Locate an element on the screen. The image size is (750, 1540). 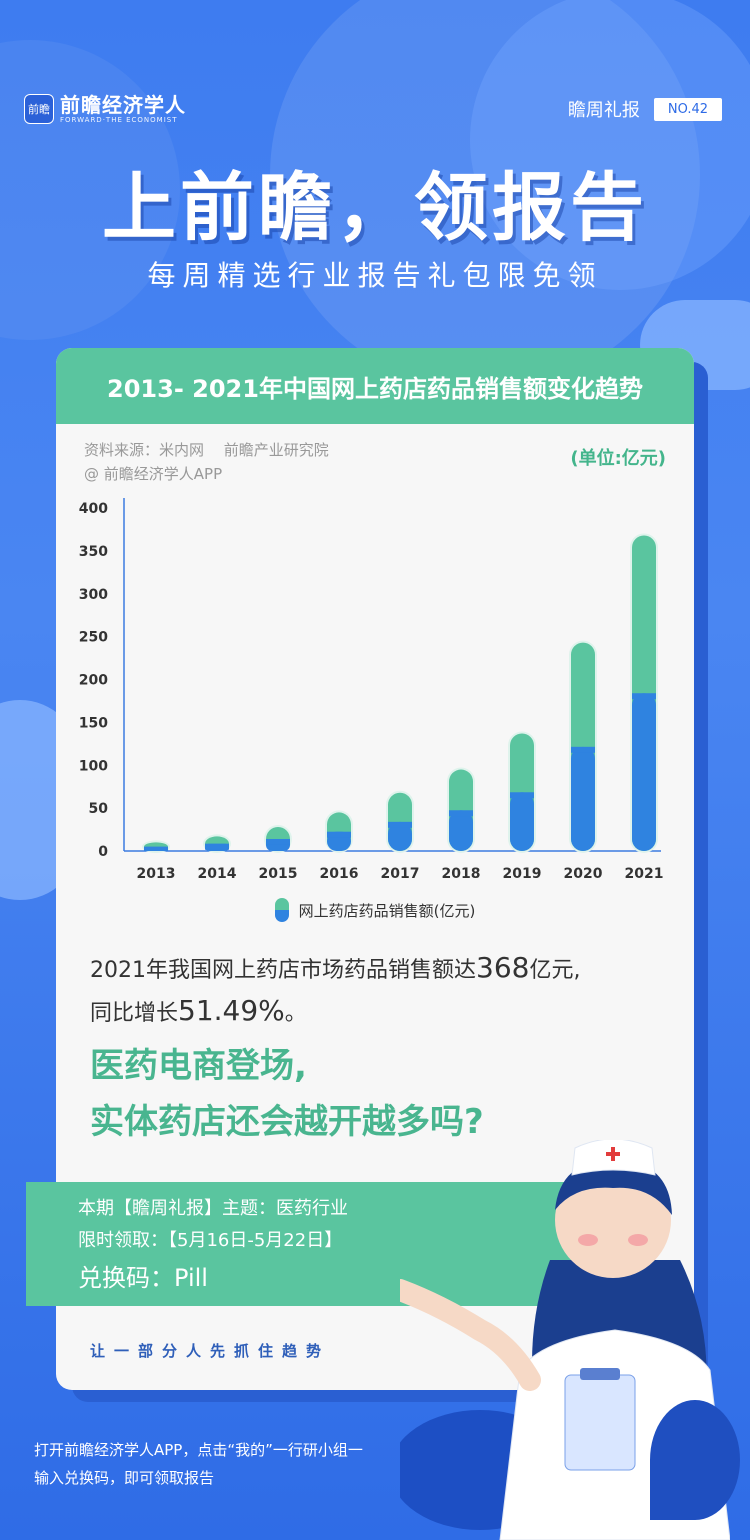
y-tick-label: 400 is located at coordinates (93, 509).